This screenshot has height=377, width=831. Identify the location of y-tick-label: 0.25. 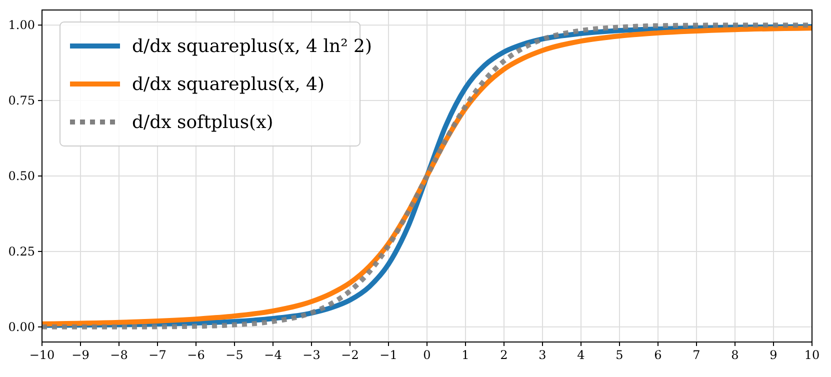
(21, 251).